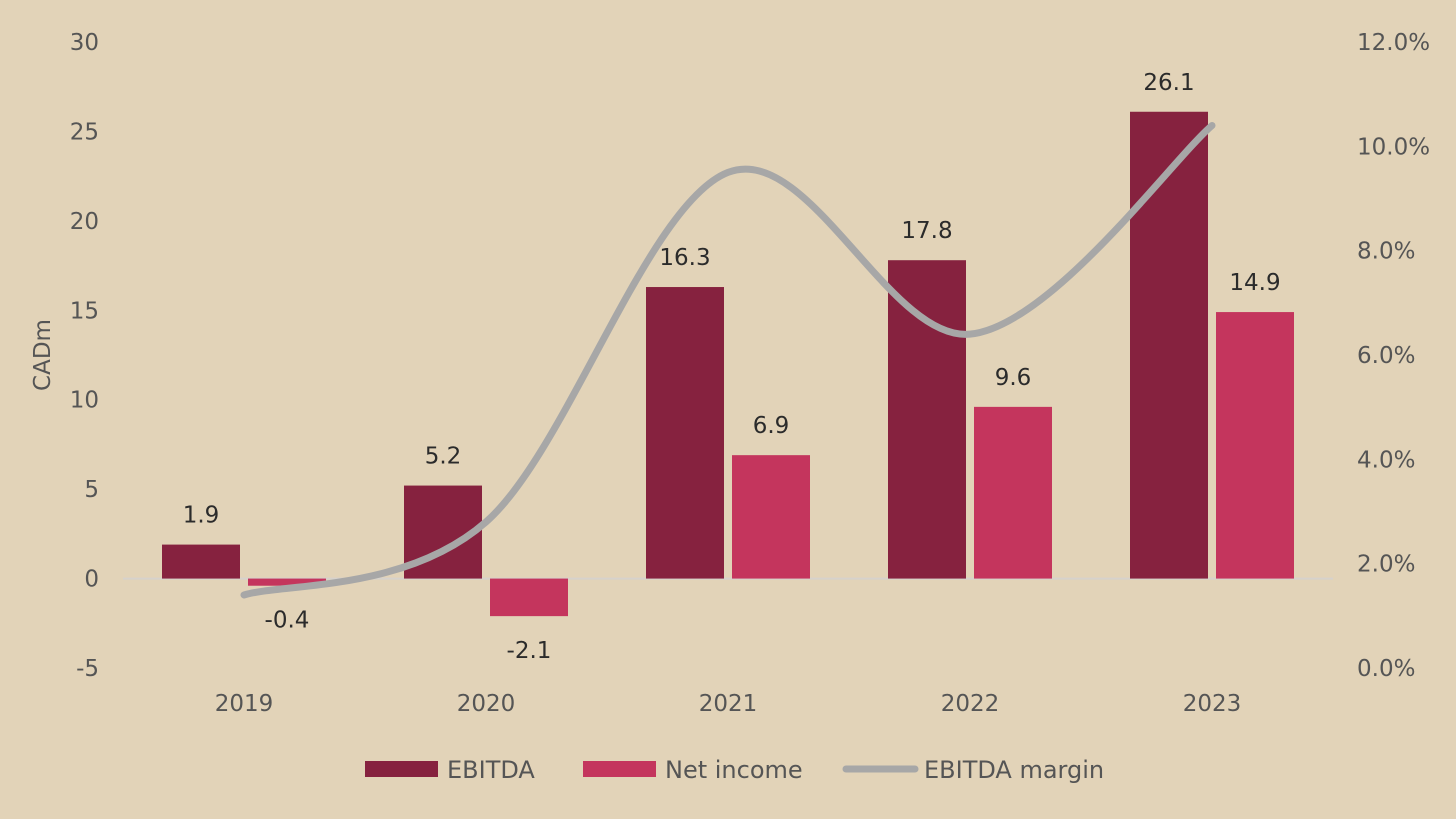 The image size is (1456, 819). Describe the element at coordinates (486, 704) in the screenshot. I see `x-tick-label: 2020` at that location.